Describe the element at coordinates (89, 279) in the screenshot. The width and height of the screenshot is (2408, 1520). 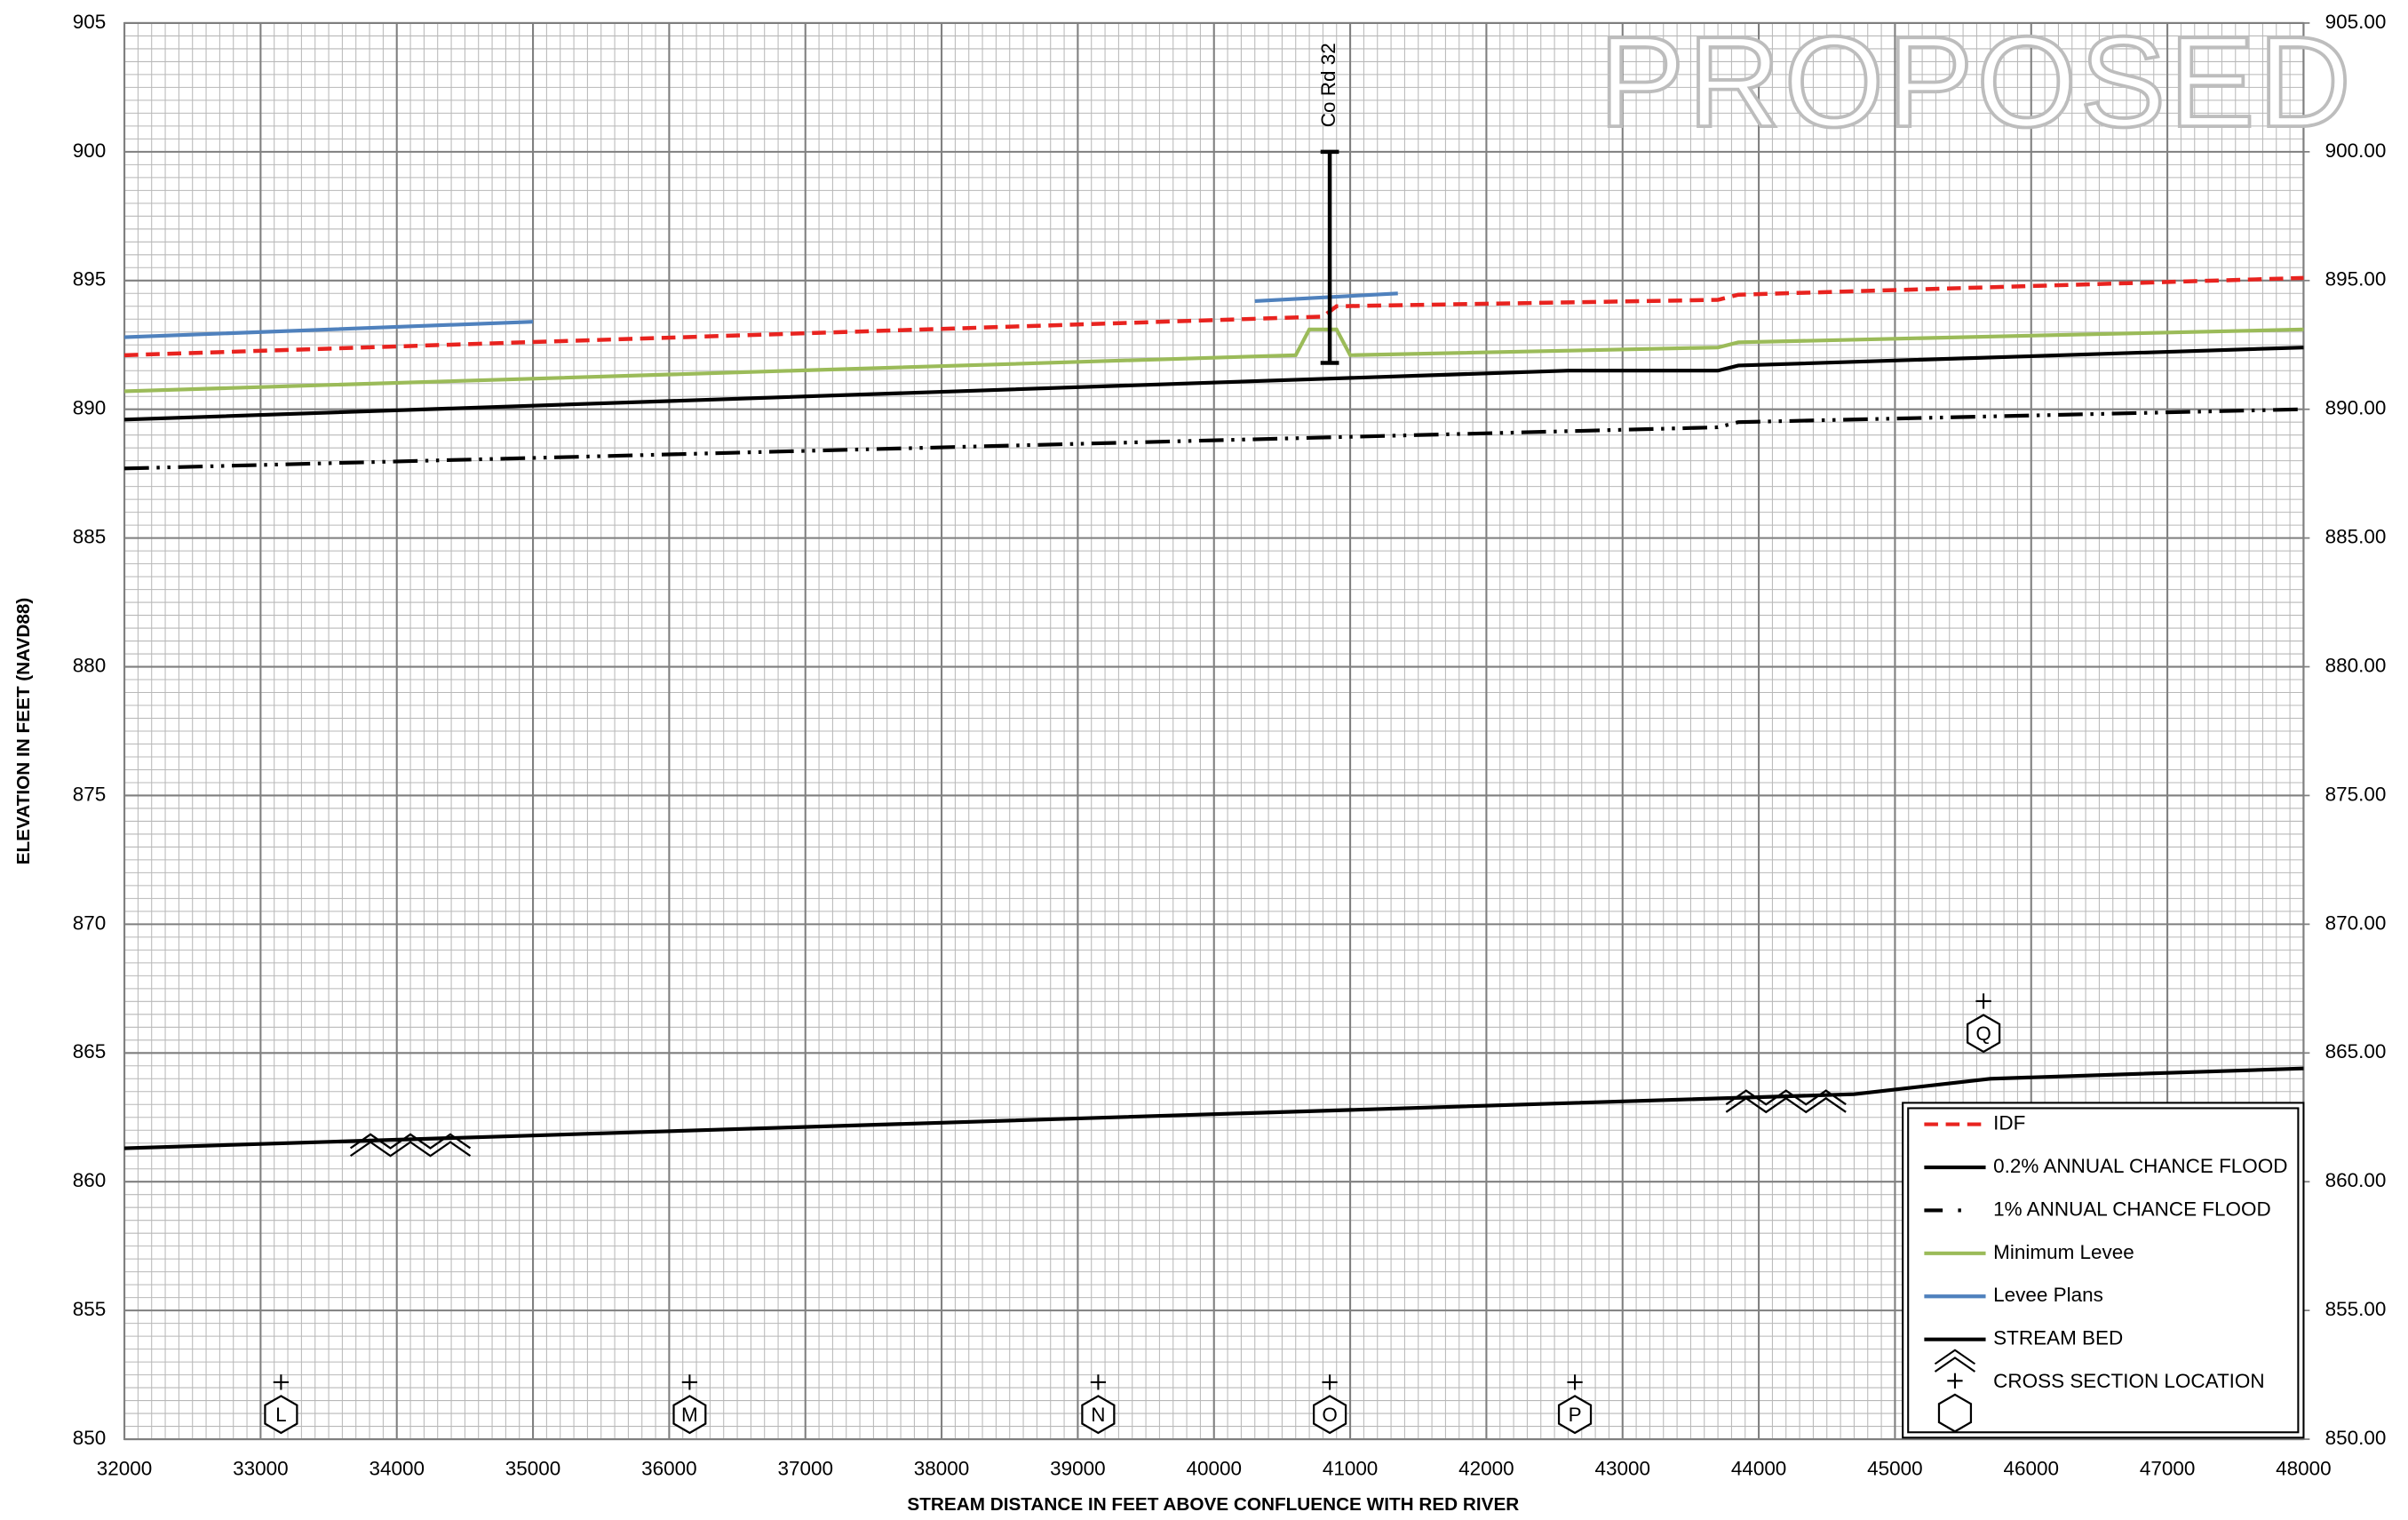
I see `y-tick-label: 895` at that location.